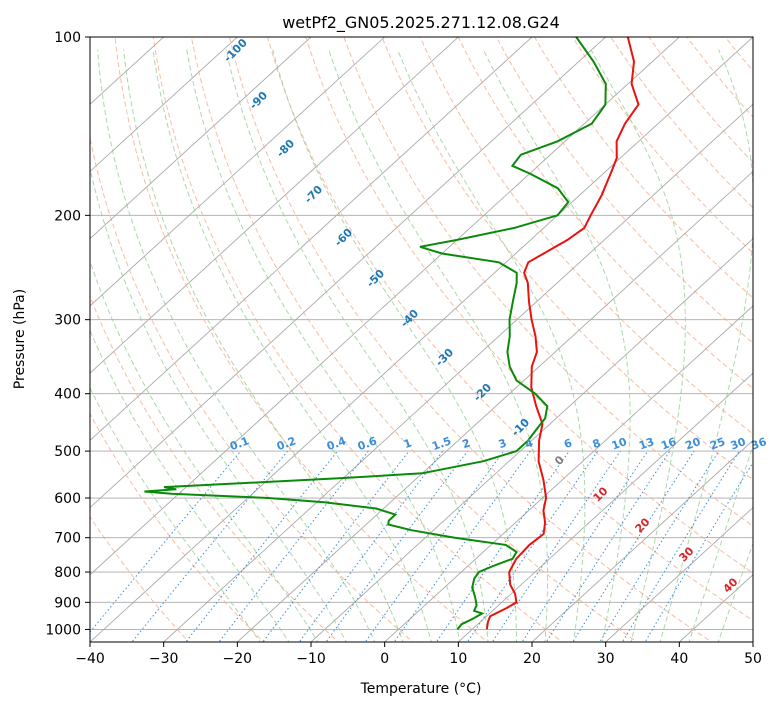 This screenshot has height=708, width=775. I want to click on mixing-ratio-label: 30, so click(738, 444).